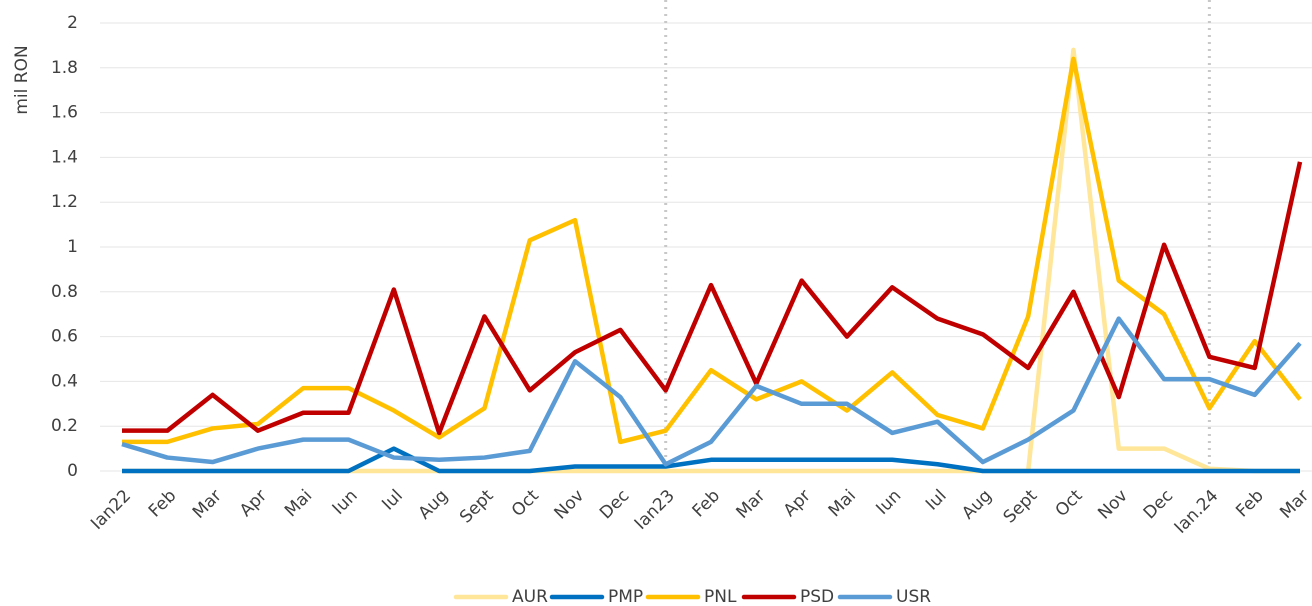 The image size is (1312, 606). I want to click on y-tick-label: 2, so click(72, 23).